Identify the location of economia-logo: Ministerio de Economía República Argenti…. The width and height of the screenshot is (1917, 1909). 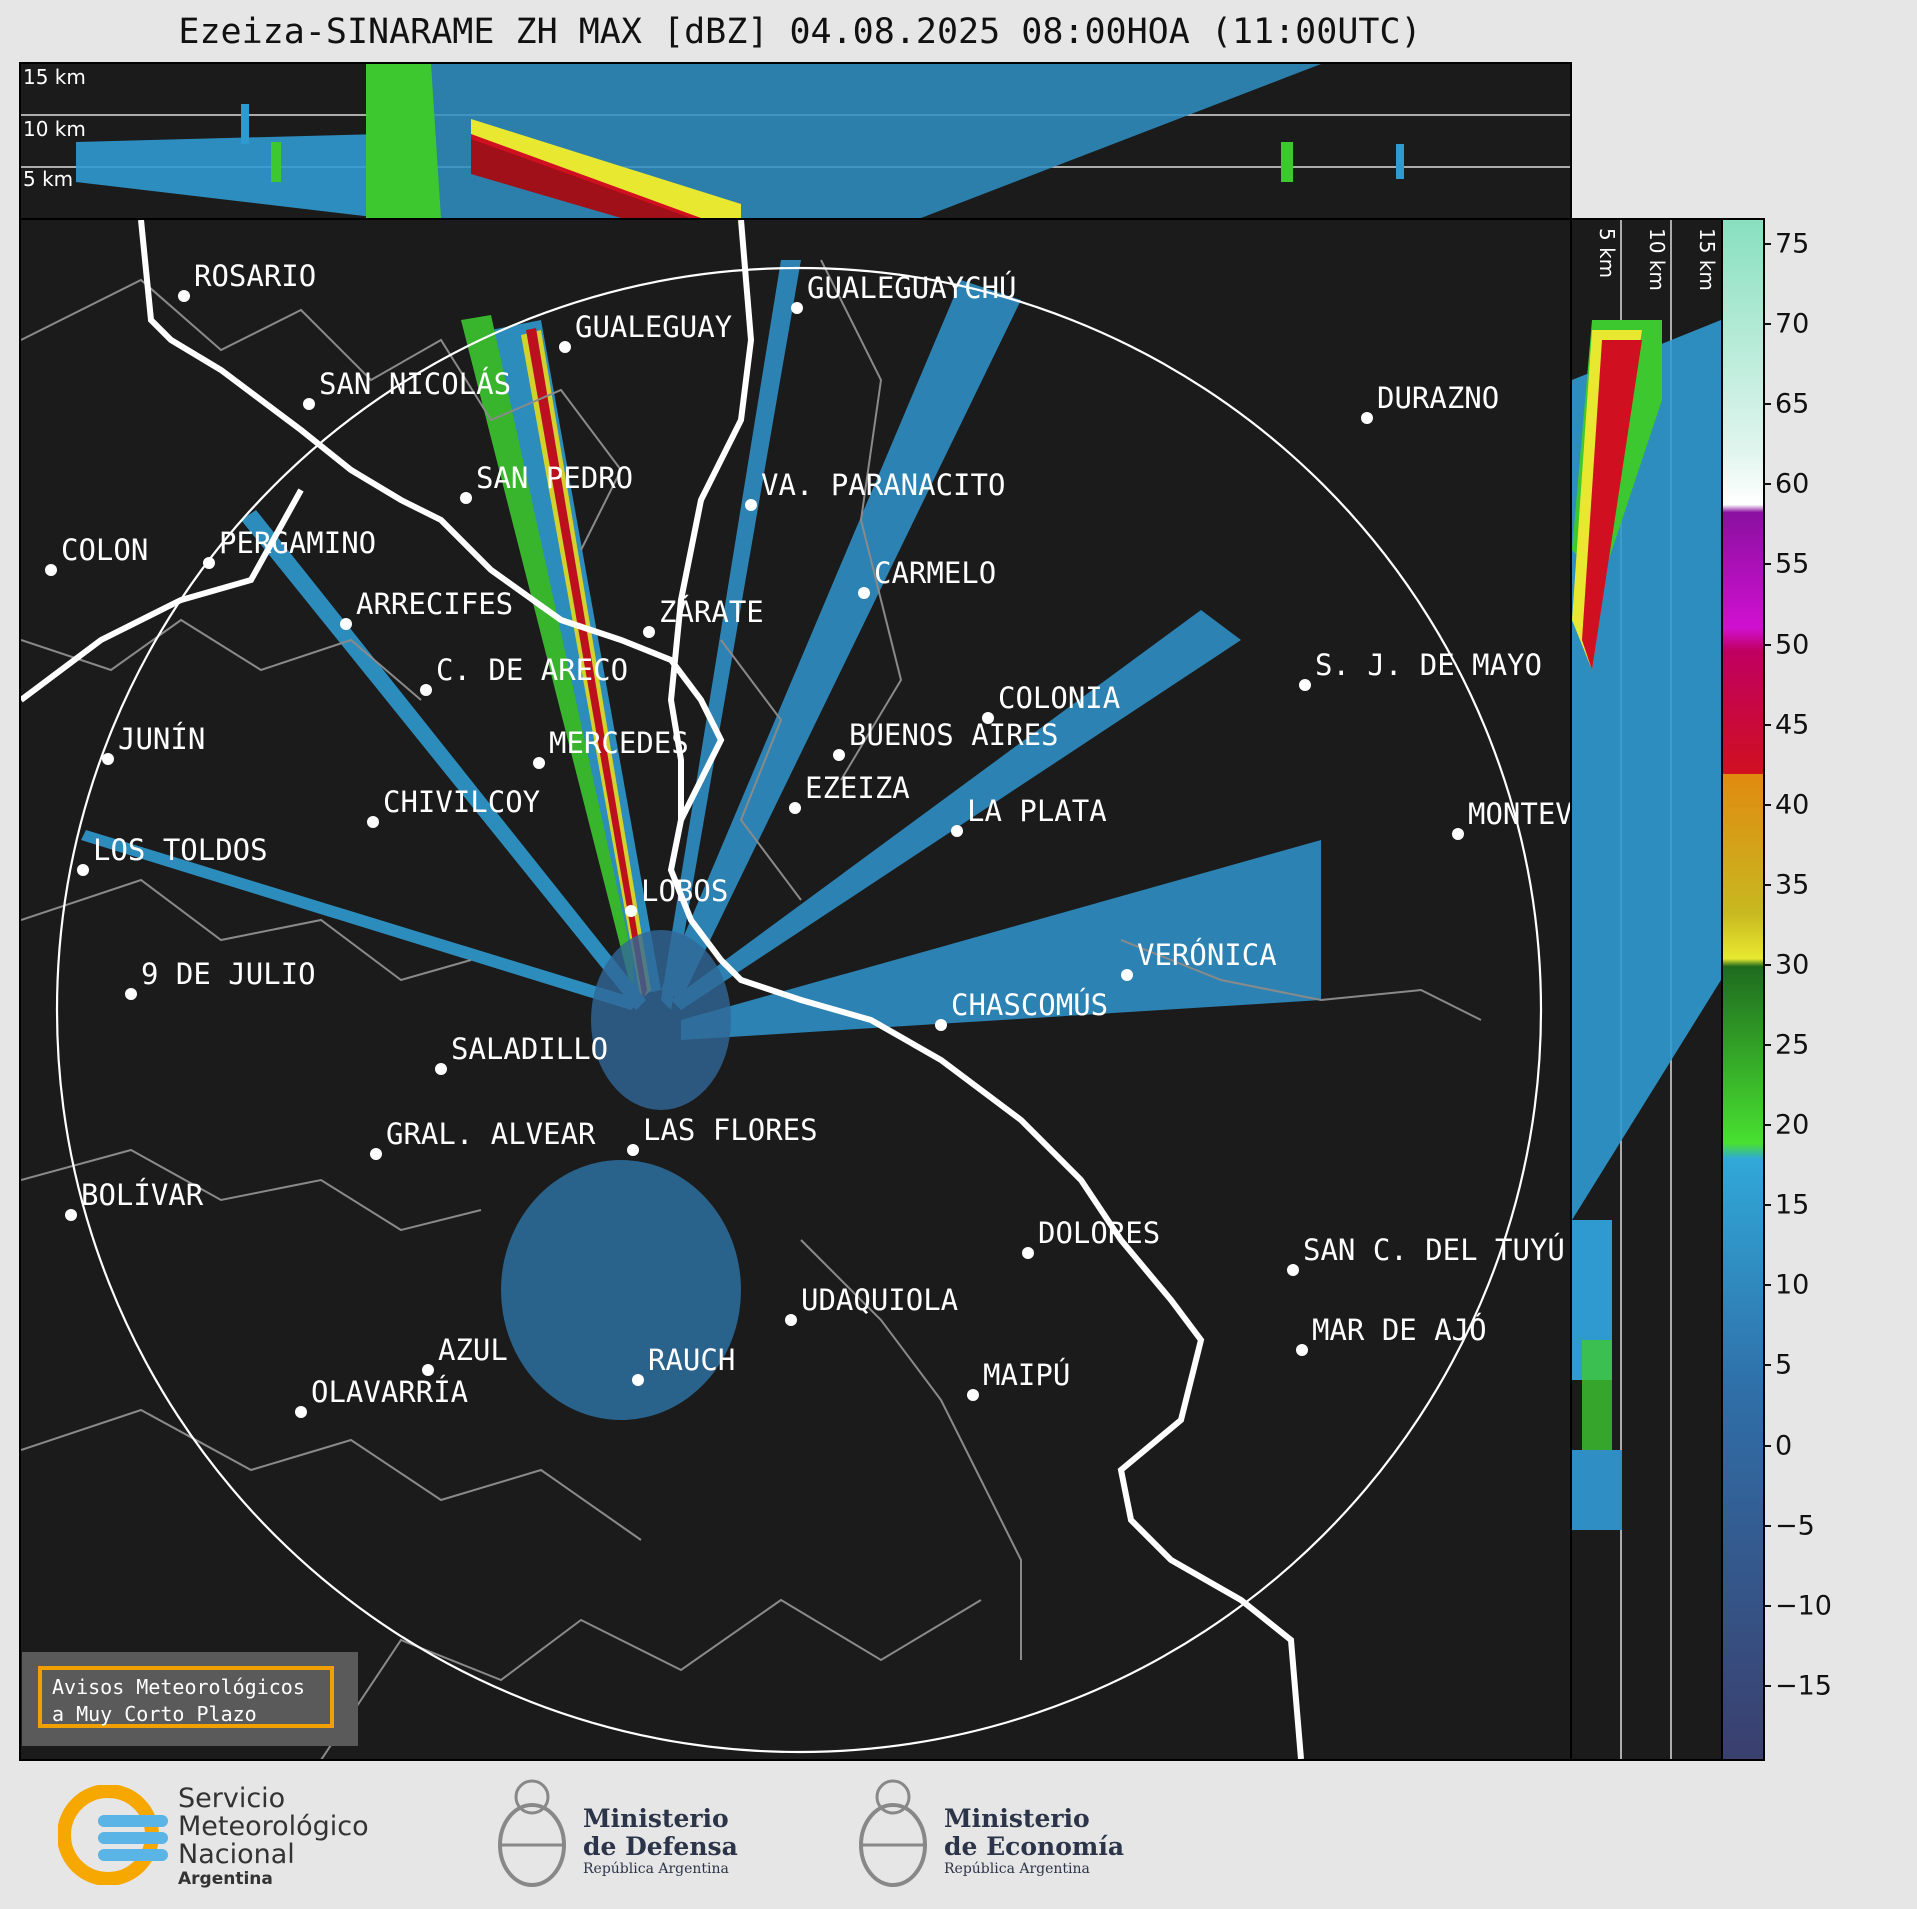
(1006, 1835).